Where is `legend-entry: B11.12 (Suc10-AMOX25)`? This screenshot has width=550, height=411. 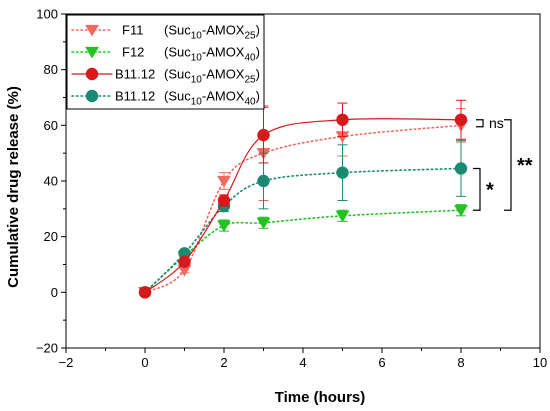
legend-entry: B11.12 (Suc10-AMOX25) is located at coordinates (165, 76).